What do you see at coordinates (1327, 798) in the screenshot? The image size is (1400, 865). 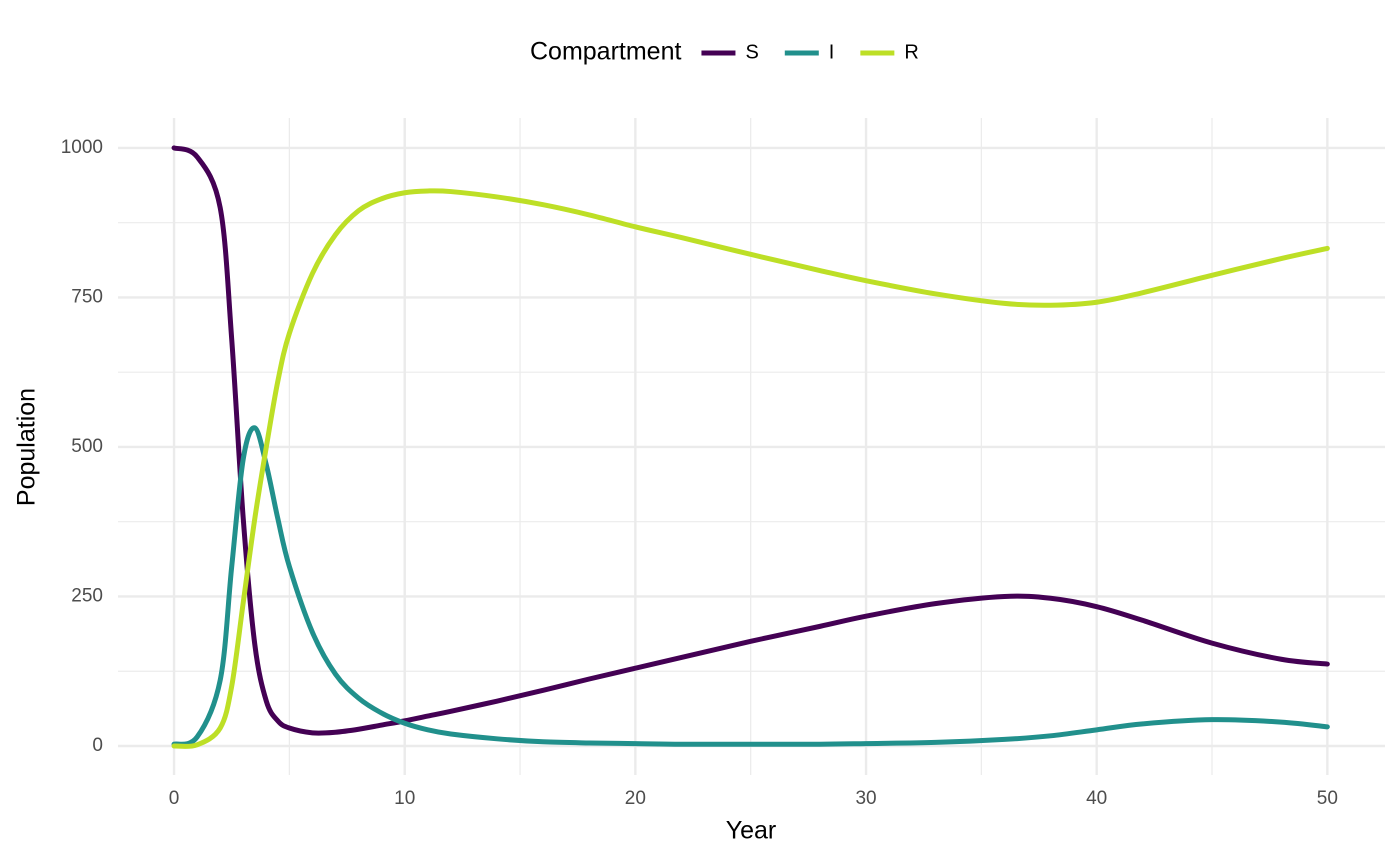 I see `x-tick-label: 50` at bounding box center [1327, 798].